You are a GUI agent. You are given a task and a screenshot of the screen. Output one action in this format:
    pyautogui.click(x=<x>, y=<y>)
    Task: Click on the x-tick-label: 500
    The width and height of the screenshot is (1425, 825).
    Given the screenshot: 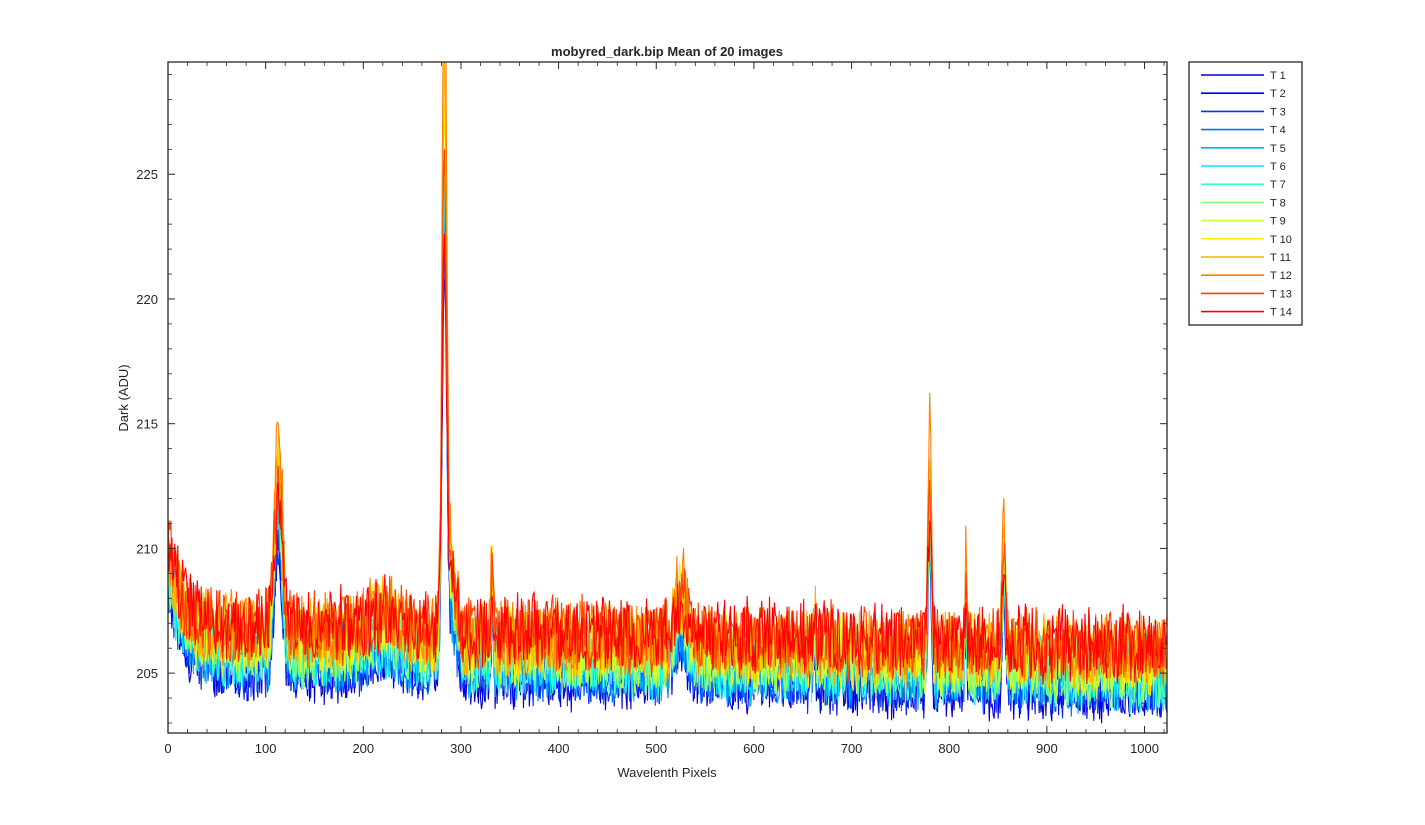 What is the action you would take?
    pyautogui.click(x=656, y=748)
    